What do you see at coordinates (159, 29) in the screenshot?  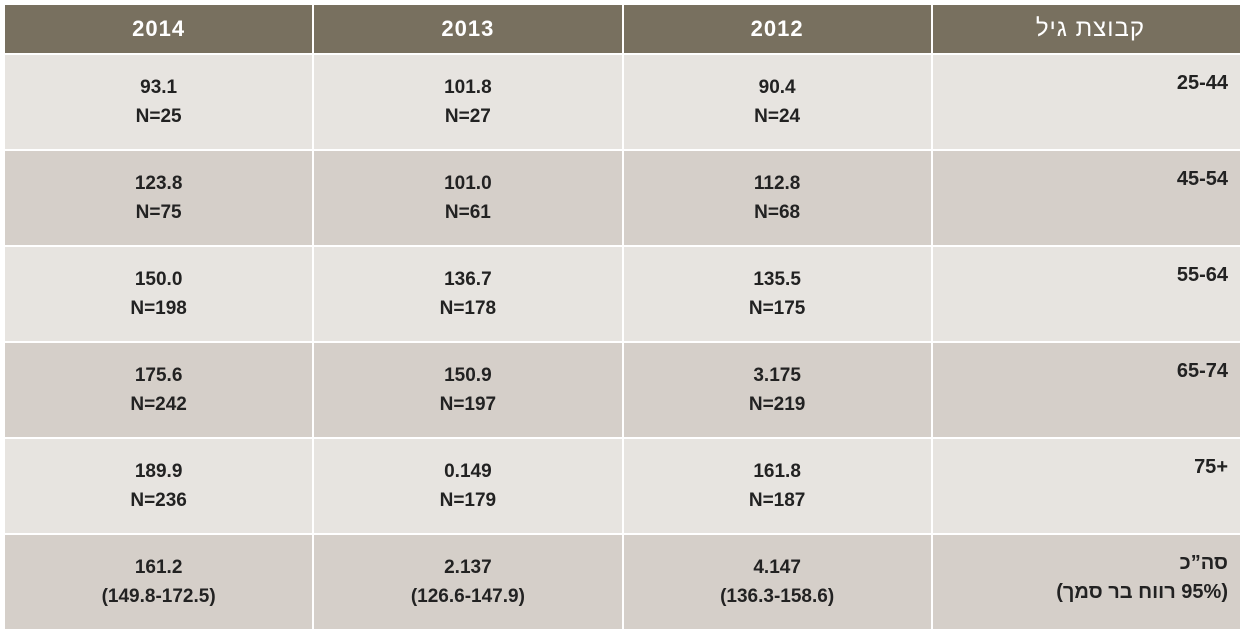 I see `header-cell: 2014` at bounding box center [159, 29].